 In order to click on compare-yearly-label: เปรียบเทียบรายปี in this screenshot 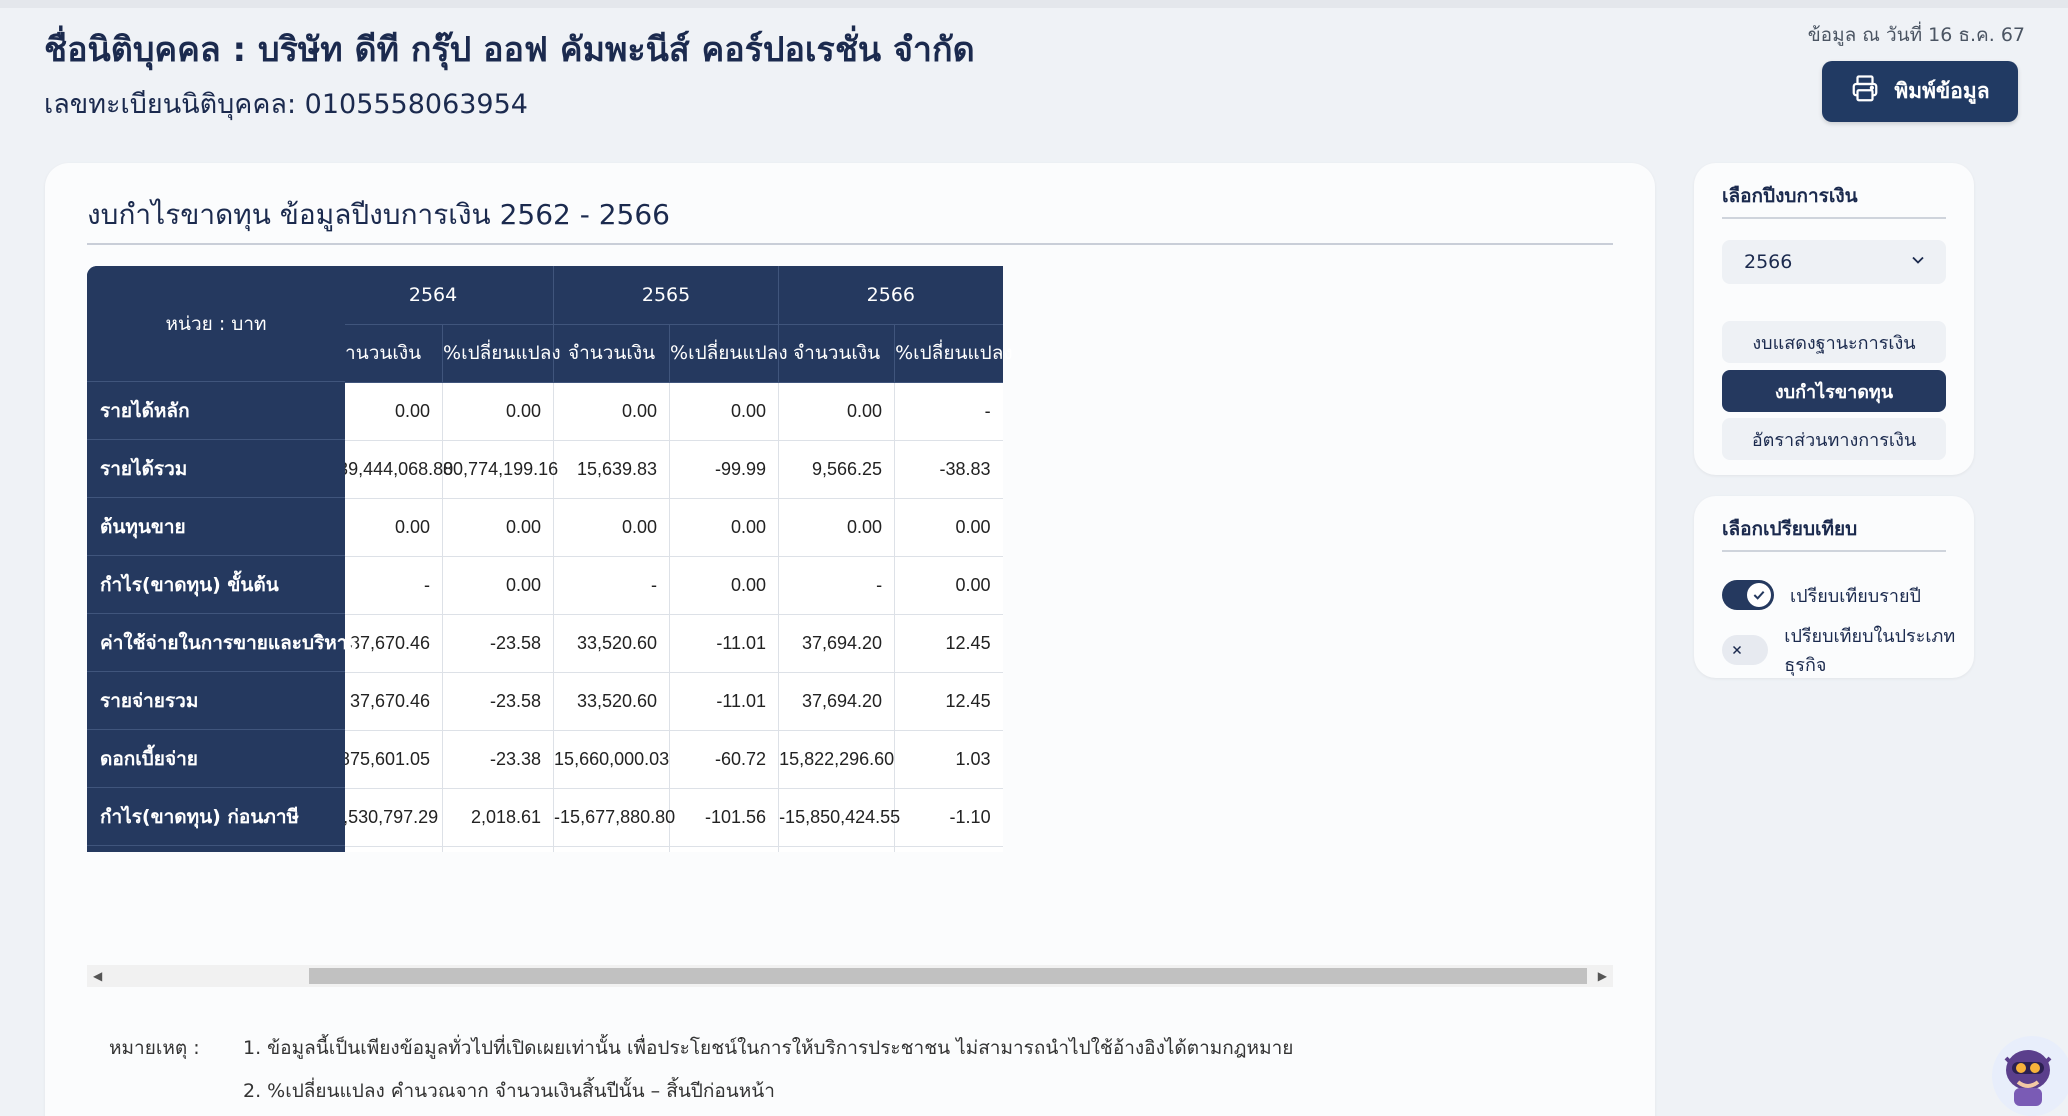, I will do `click(1855, 596)`.